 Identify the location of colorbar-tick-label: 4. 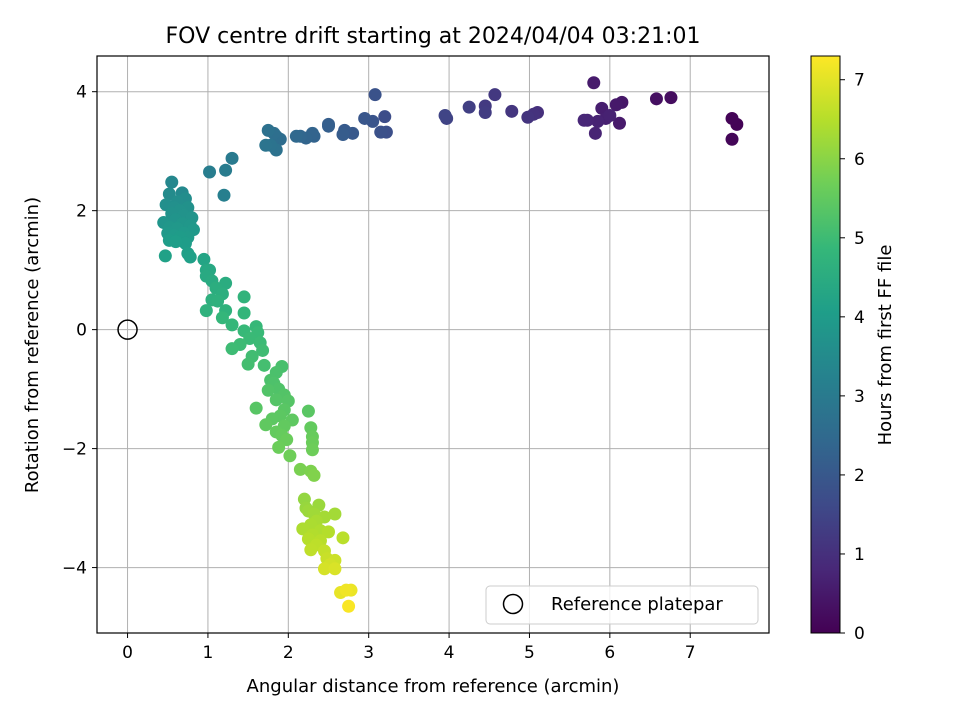
(859, 318).